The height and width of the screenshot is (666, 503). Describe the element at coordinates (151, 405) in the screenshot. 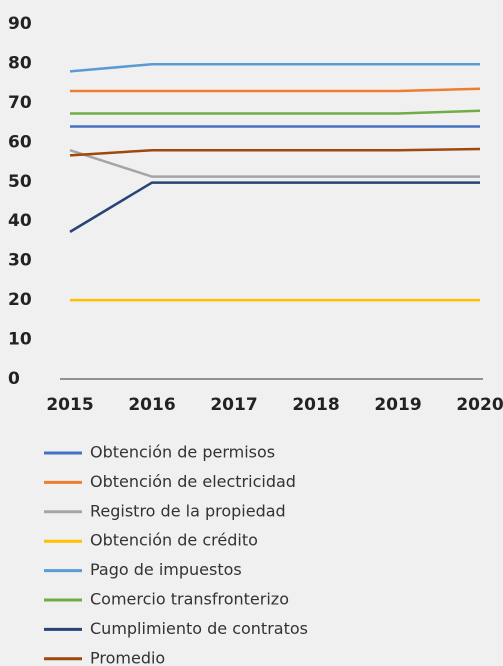

I see `x-tick-label: 2016` at that location.